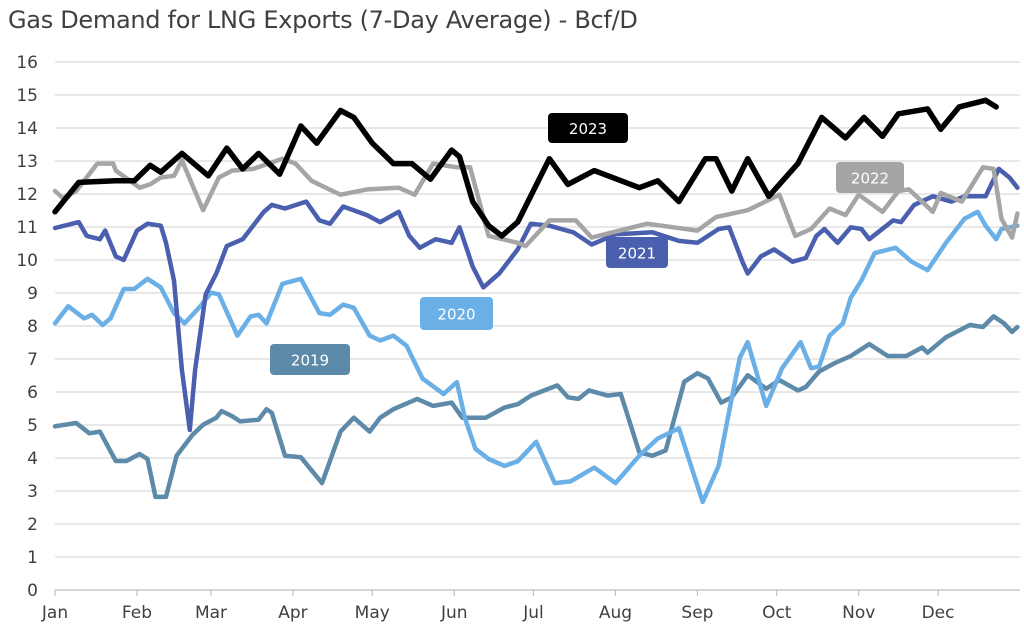 This screenshot has width=1024, height=640. I want to click on x-tick-label: Oct, so click(777, 613).